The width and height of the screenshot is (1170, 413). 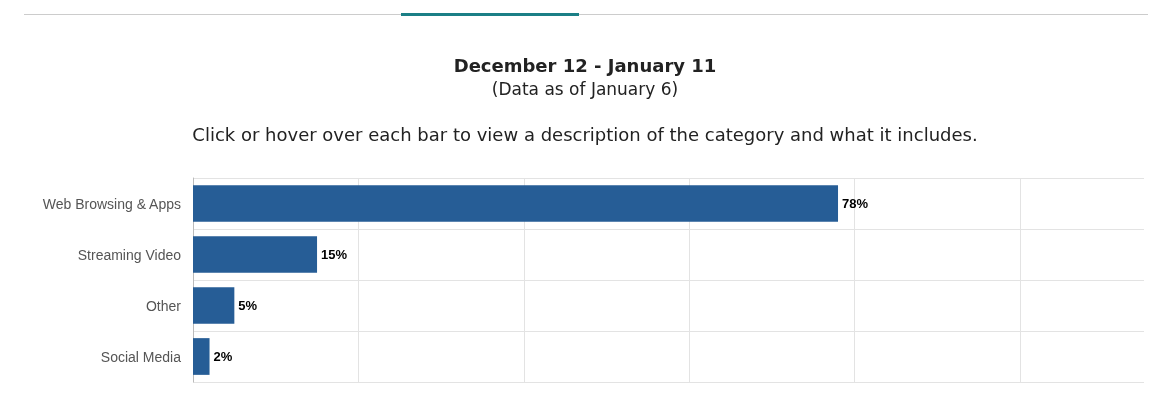 I want to click on y-tick-label: Other, so click(x=163, y=305).